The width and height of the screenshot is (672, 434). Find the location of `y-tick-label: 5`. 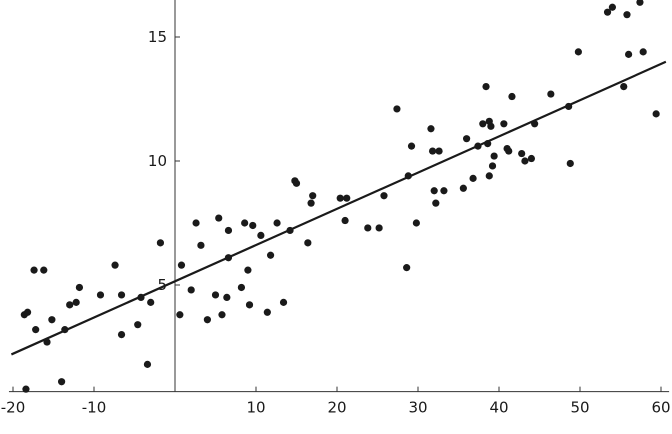

y-tick-label: 5 is located at coordinates (162, 285).